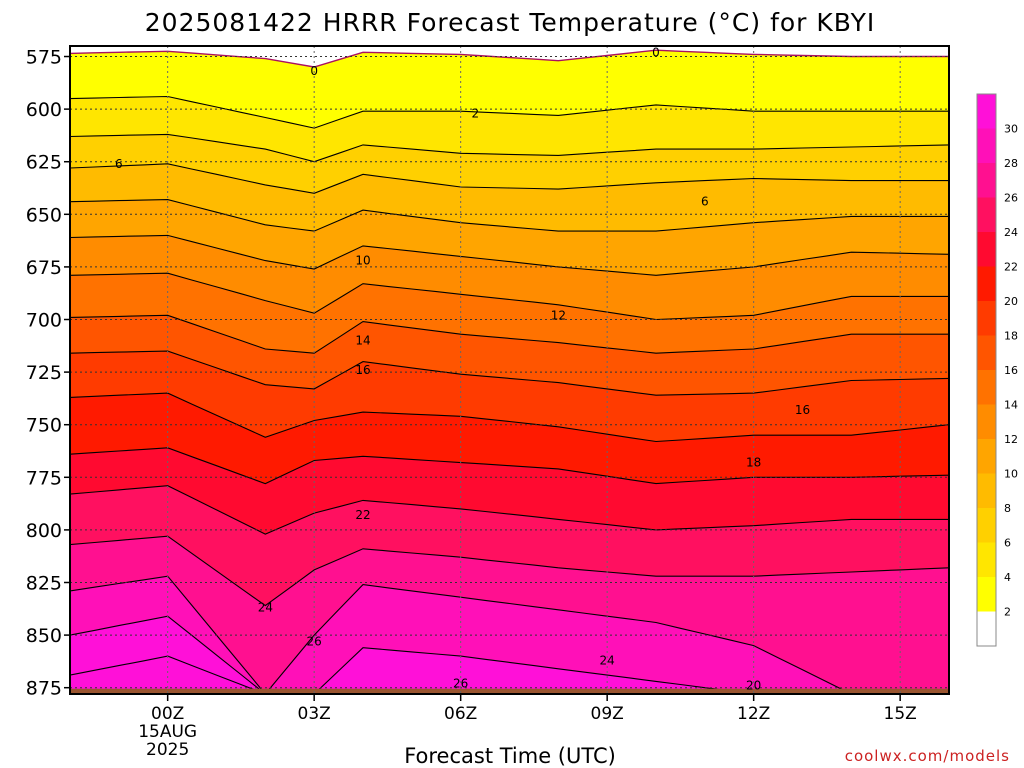 The image size is (1024, 768). Describe the element at coordinates (362, 261) in the screenshot. I see `contour-label: 10` at that location.